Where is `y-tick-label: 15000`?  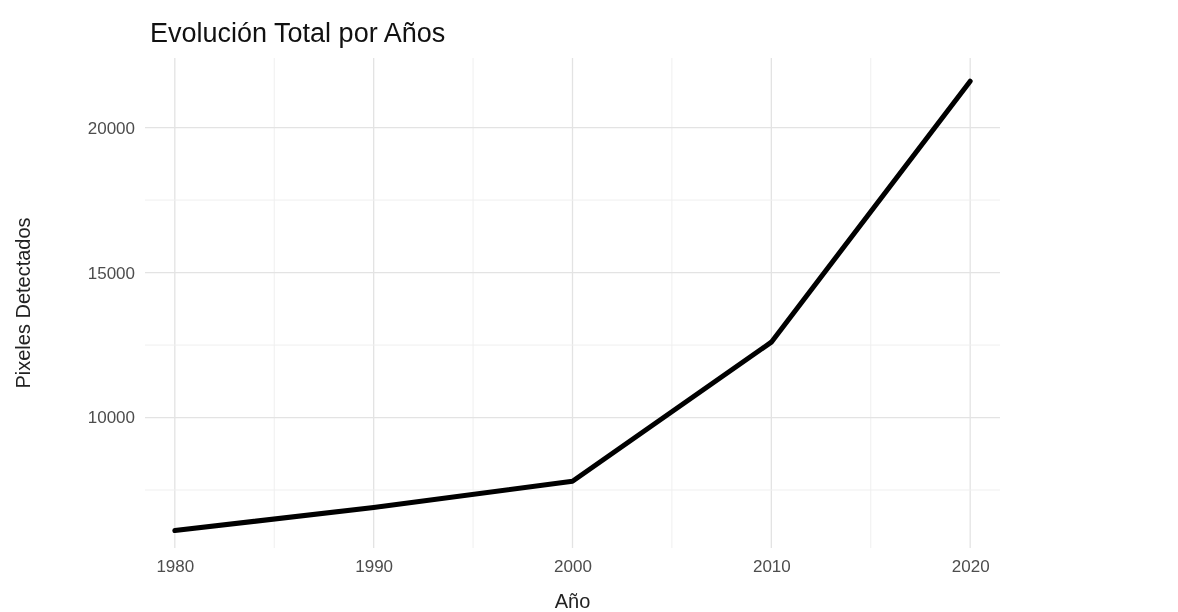 y-tick-label: 15000 is located at coordinates (111, 273).